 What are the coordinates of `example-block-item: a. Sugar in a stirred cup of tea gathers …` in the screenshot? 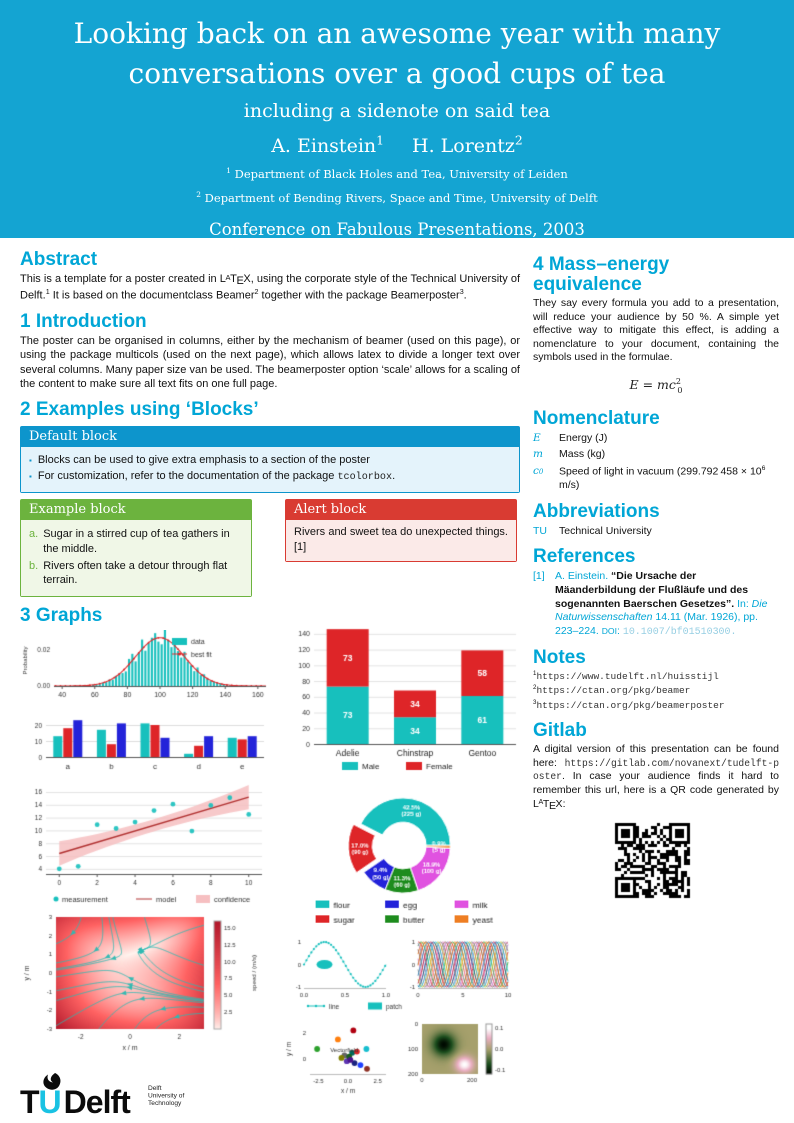 It's located at (129, 541).